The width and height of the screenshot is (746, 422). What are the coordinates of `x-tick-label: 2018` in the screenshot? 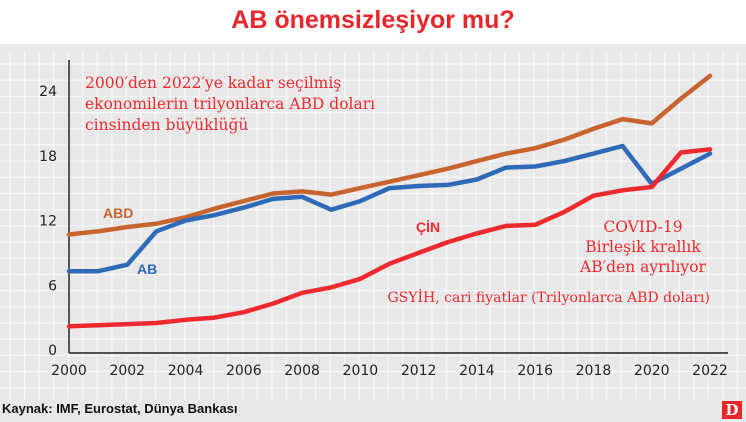 It's located at (594, 371).